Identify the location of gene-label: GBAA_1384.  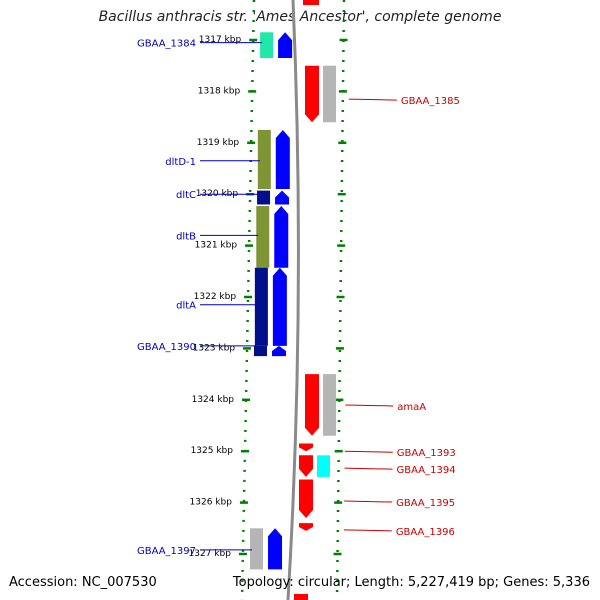
(166, 44).